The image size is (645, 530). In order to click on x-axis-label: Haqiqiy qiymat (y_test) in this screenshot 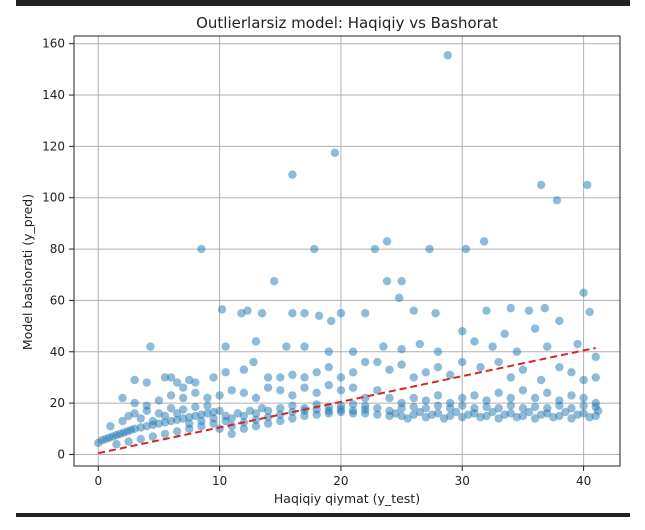, I will do `click(347, 498)`.